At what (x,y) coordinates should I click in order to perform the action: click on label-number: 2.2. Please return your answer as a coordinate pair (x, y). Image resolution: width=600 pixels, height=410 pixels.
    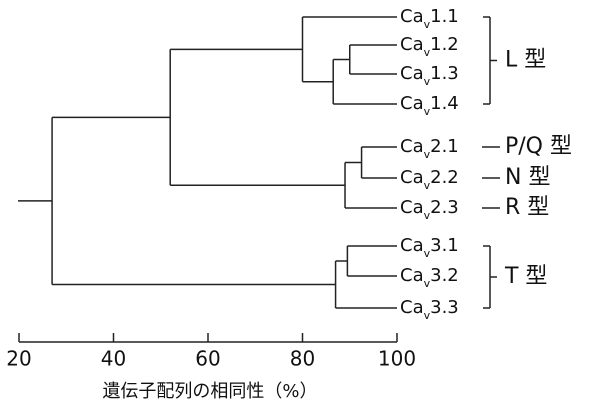
    Looking at the image, I should click on (444, 177).